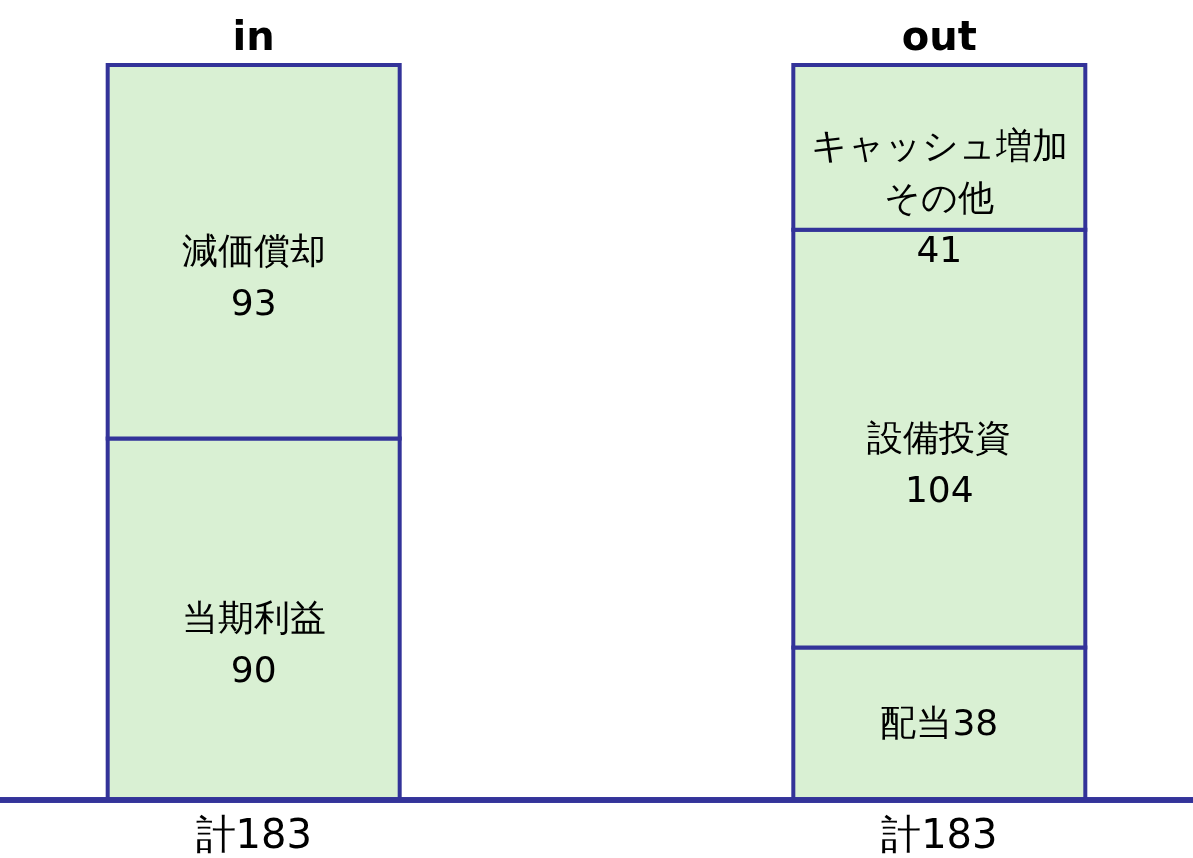 The image size is (1193, 858). I want to click on x-tick-label: out, so click(939, 35).